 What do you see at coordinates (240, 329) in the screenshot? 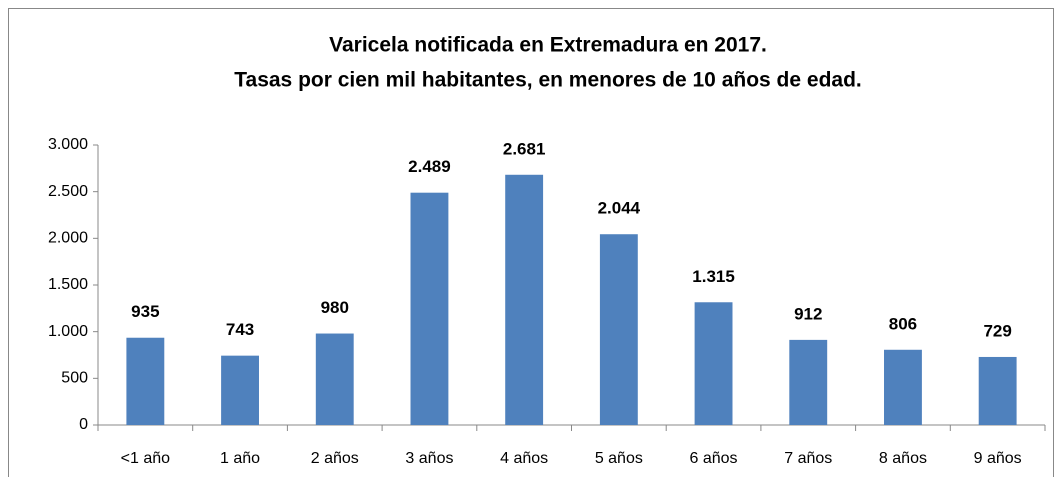
I see `value-label: 743` at bounding box center [240, 329].